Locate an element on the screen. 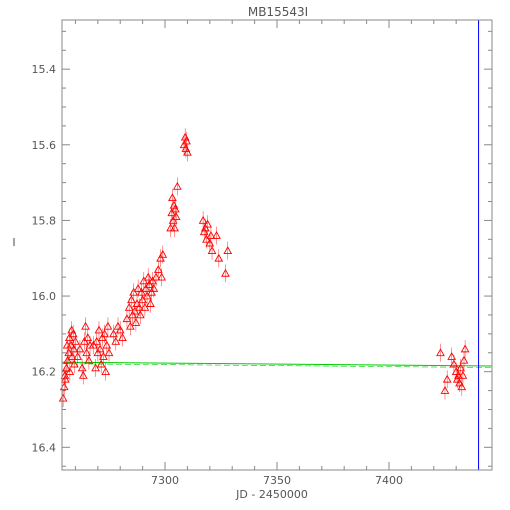 The image size is (510, 510). y-tick-label: 15.8 is located at coordinates (44, 220).